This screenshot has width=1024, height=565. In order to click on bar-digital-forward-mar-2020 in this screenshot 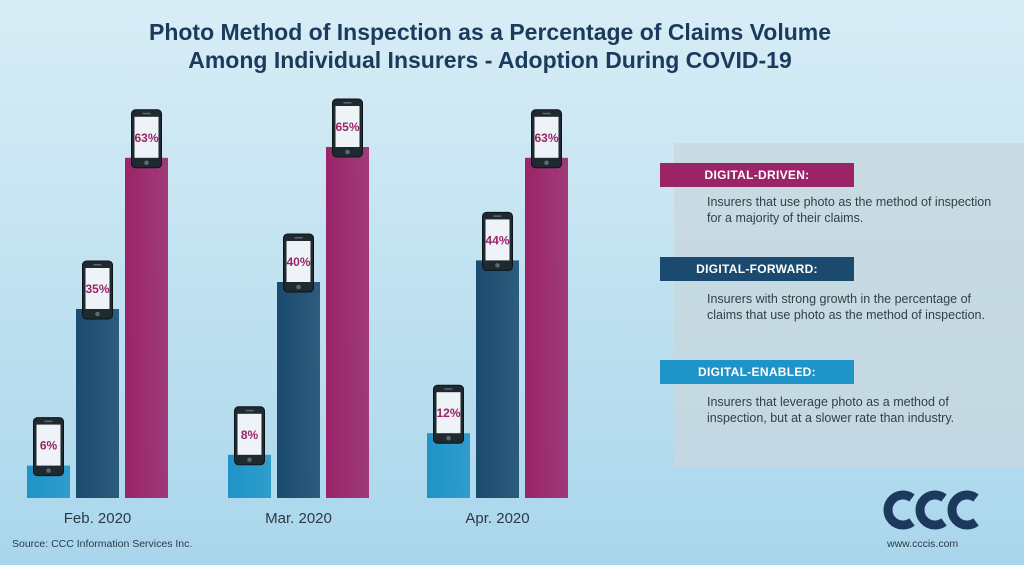, I will do `click(298, 390)`.